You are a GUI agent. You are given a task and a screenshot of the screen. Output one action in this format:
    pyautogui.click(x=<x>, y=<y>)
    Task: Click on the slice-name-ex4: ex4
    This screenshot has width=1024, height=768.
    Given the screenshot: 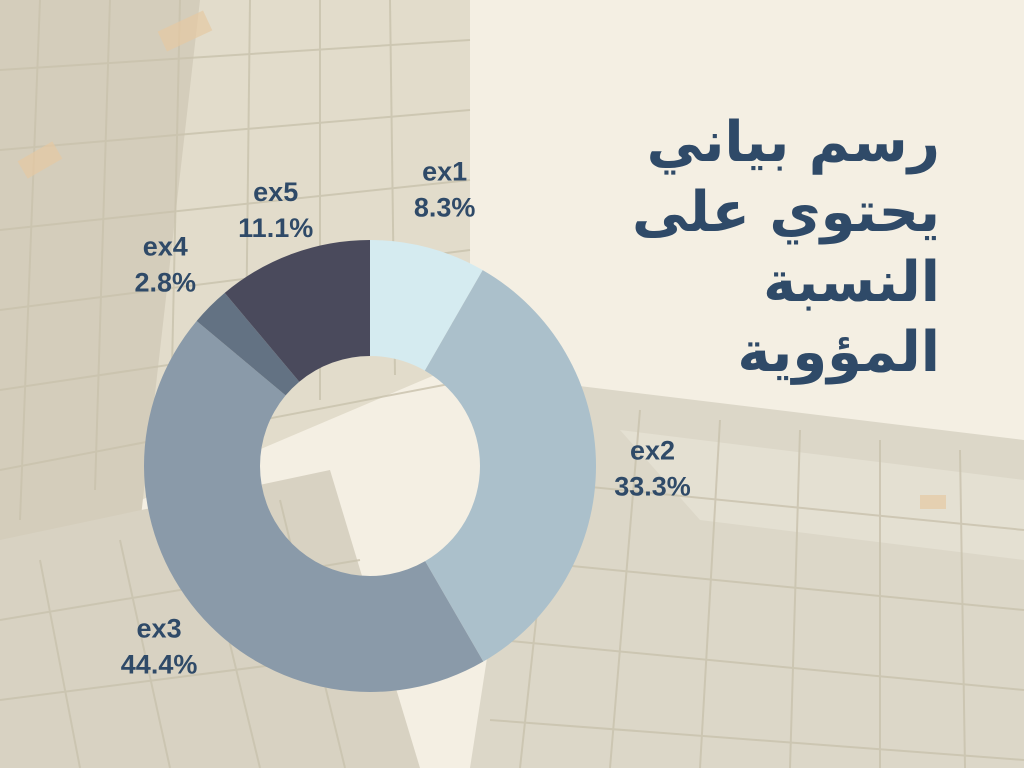 What is the action you would take?
    pyautogui.click(x=165, y=247)
    